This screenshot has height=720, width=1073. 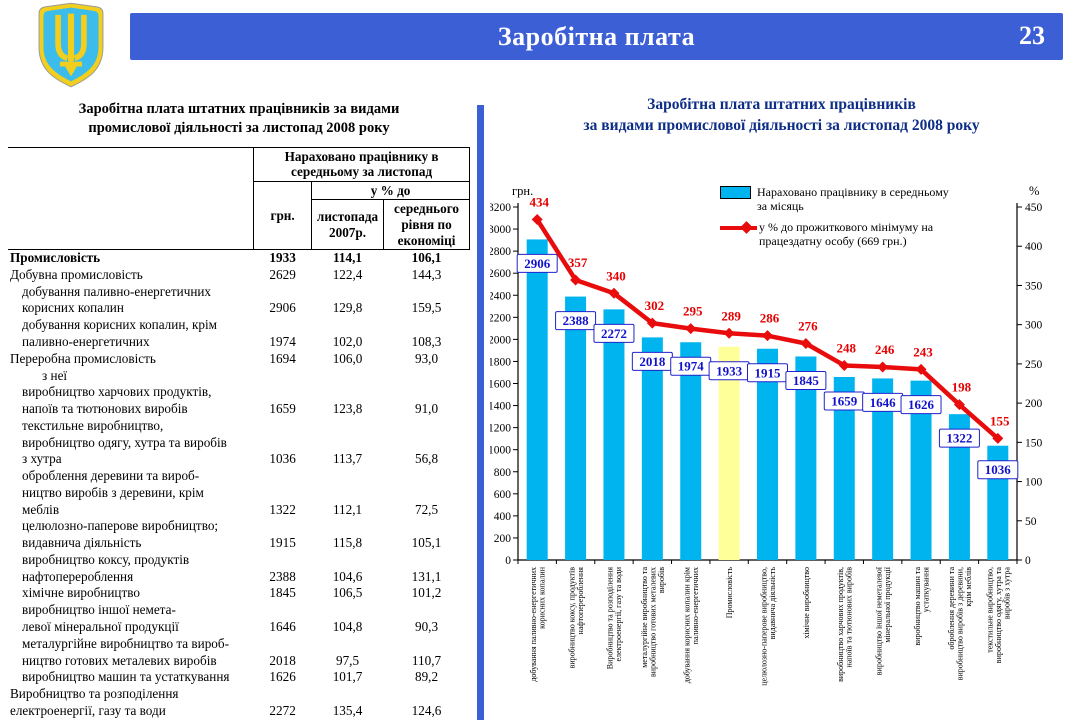 What do you see at coordinates (693, 311) in the screenshot?
I see `line-value-label: 295` at bounding box center [693, 311].